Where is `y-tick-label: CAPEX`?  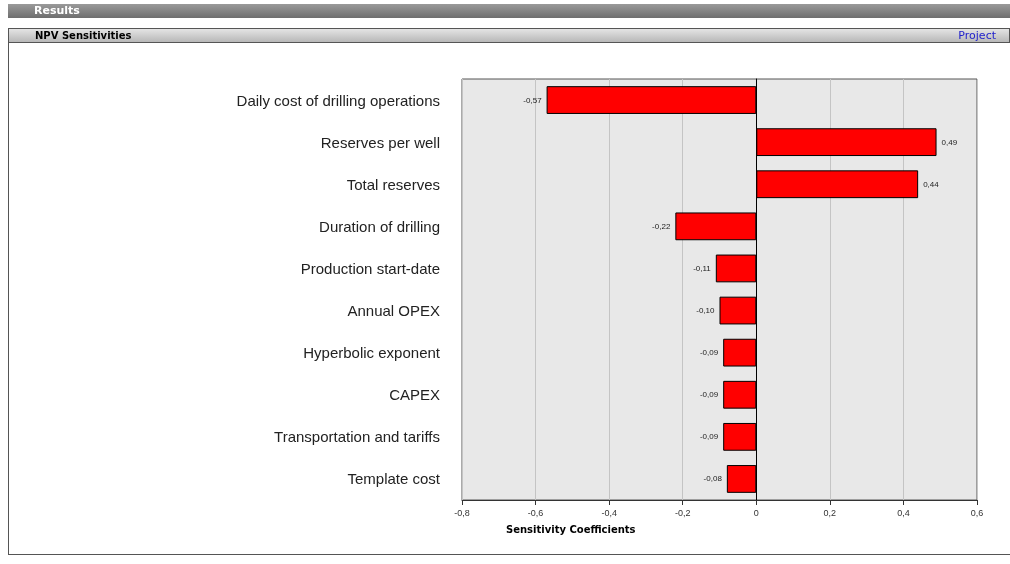
y-tick-label: CAPEX is located at coordinates (414, 395).